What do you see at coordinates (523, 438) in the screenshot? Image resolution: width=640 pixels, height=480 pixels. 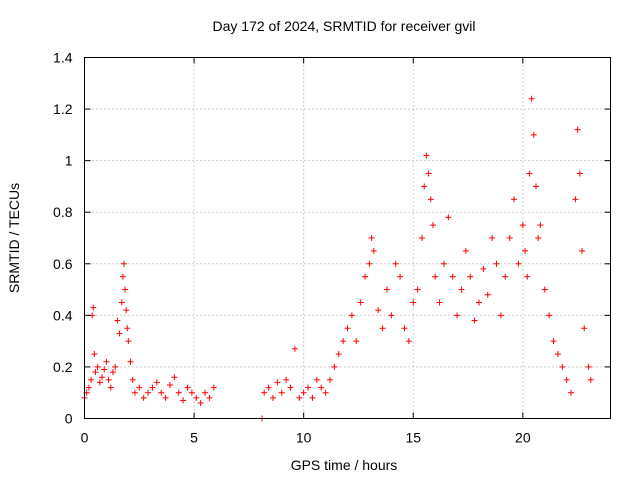 I see `x-tick-label: 20` at bounding box center [523, 438].